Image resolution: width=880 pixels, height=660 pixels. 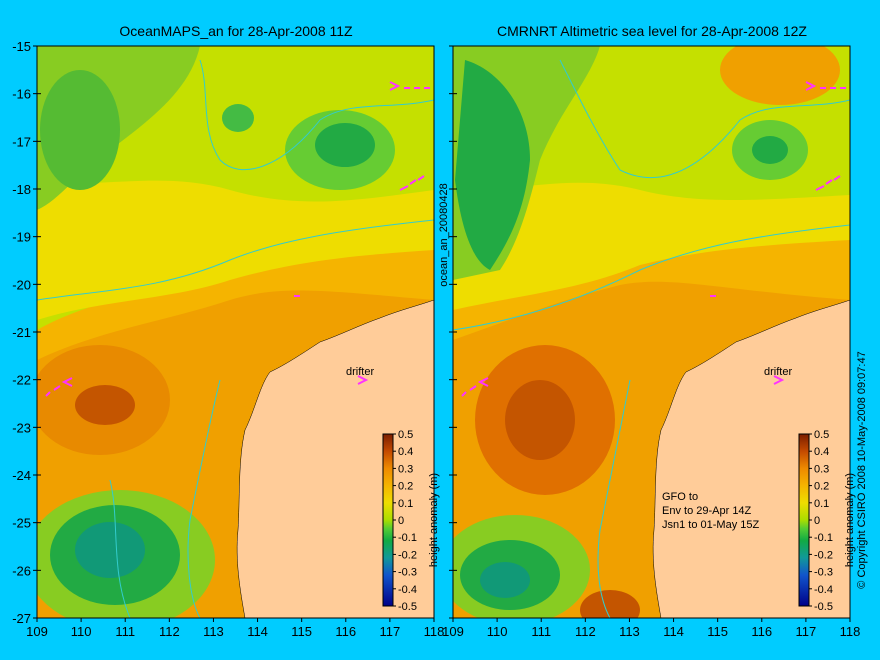 I want to click on lat-tick-label: -23, so click(x=21, y=427).